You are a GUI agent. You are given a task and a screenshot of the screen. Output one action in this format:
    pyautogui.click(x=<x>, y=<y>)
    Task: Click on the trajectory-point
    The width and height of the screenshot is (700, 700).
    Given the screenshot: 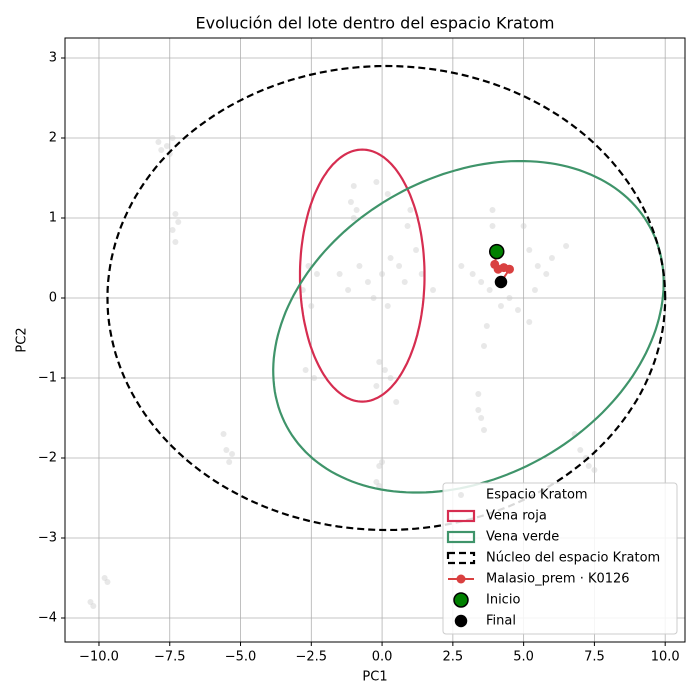 What is the action you would take?
    pyautogui.click(x=509, y=269)
    